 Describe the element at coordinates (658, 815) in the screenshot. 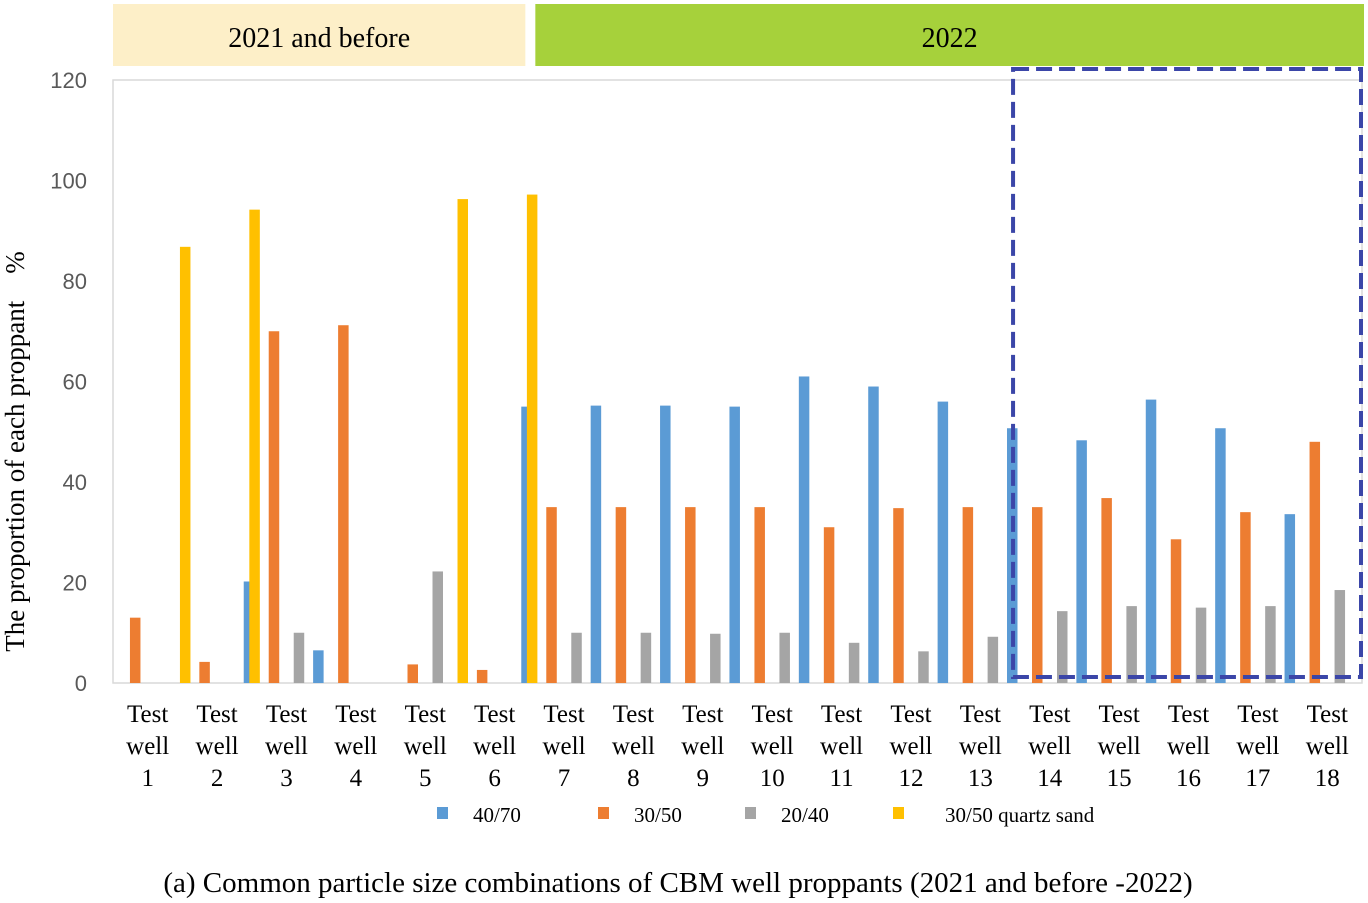

I see `legend-label: 30/50` at that location.